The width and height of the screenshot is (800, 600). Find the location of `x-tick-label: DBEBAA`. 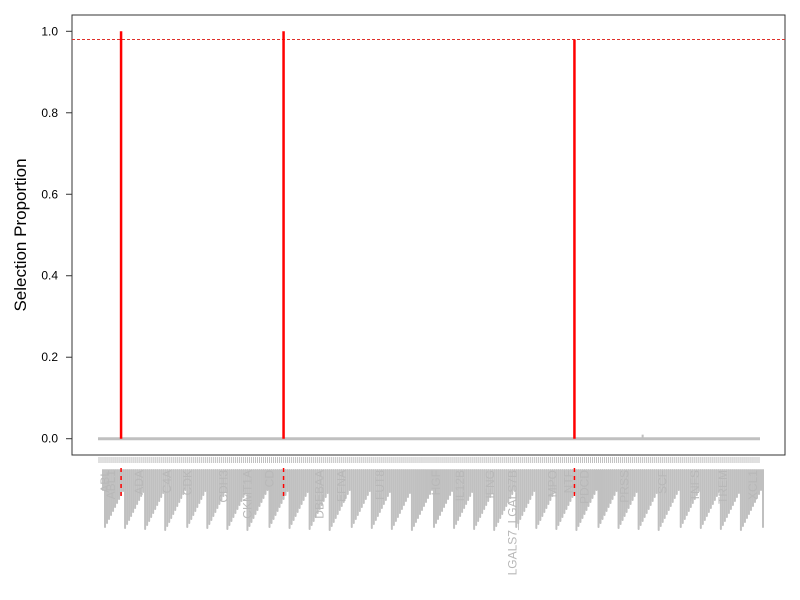

x-tick-label: DBEBAA is located at coordinates (320, 494).